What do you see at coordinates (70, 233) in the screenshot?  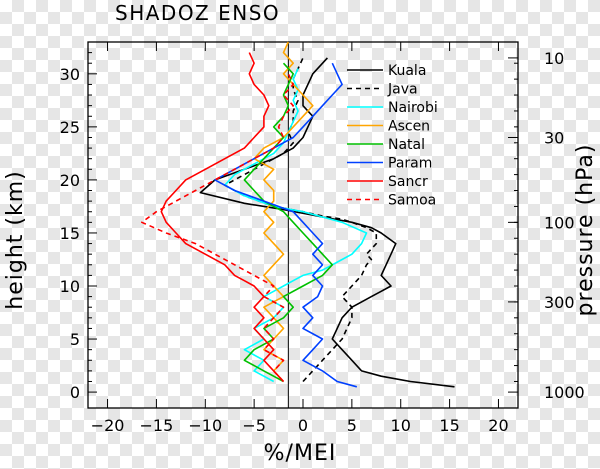 I see `y-tick-label: 15` at bounding box center [70, 233].